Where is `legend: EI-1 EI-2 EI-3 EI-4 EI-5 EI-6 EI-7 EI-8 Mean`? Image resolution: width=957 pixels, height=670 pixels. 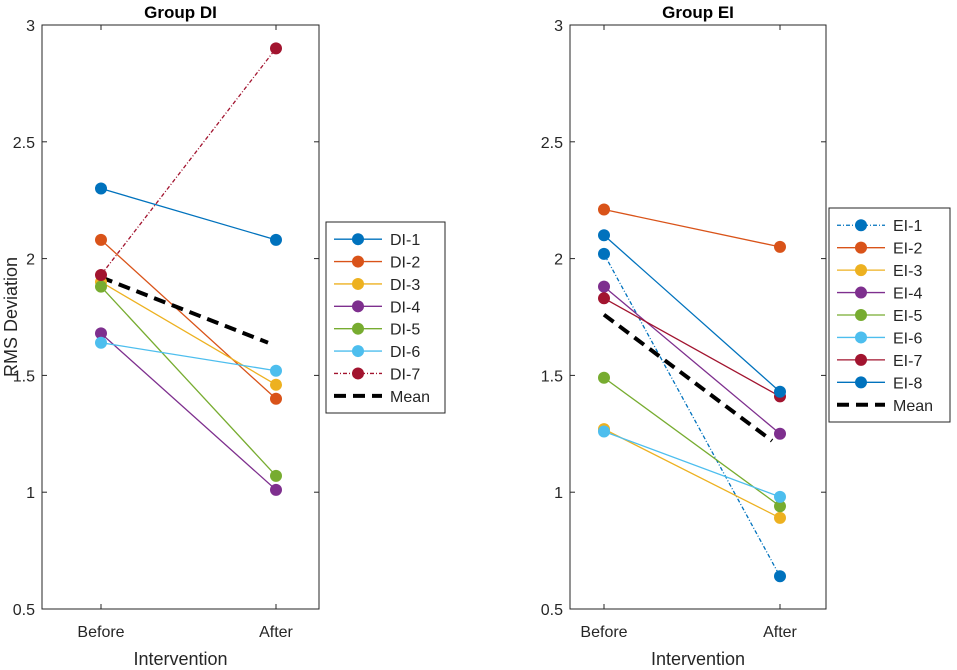 legend: EI-1 EI-2 EI-3 EI-4 EI-5 EI-6 EI-7 EI-8 Mean is located at coordinates (889, 315).